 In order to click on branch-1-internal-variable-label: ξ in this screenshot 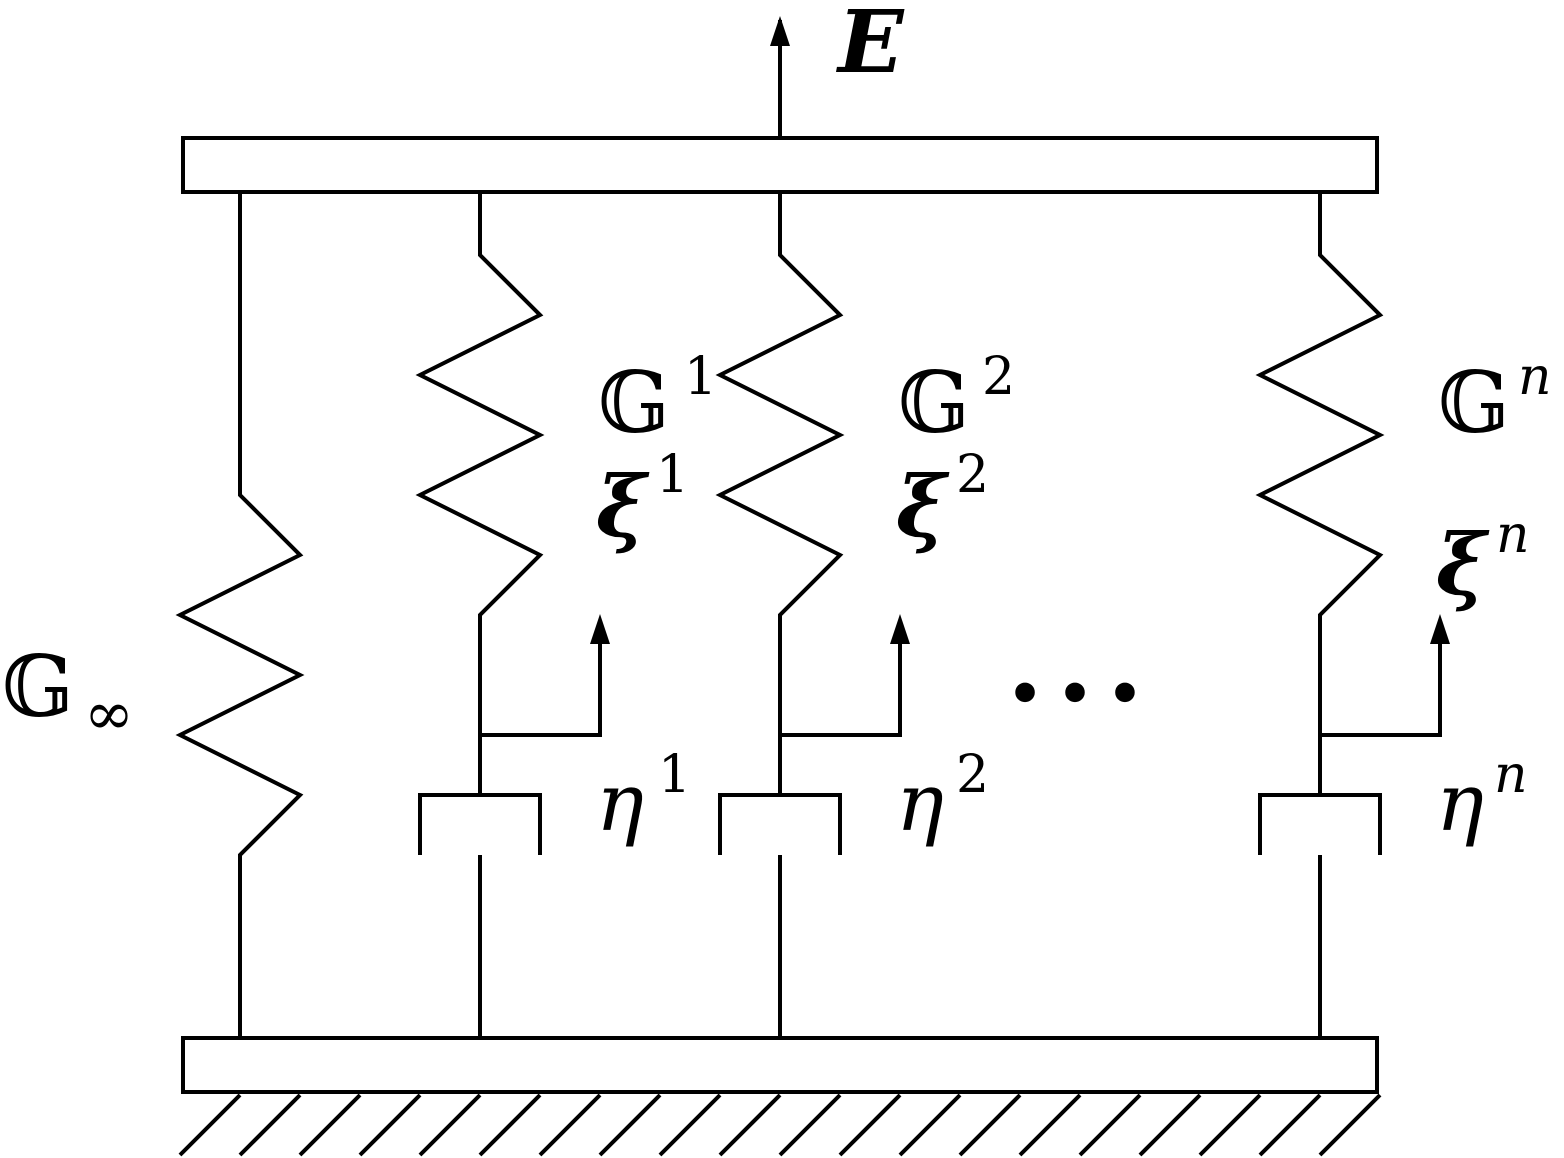, I will do `click(623, 506)`.